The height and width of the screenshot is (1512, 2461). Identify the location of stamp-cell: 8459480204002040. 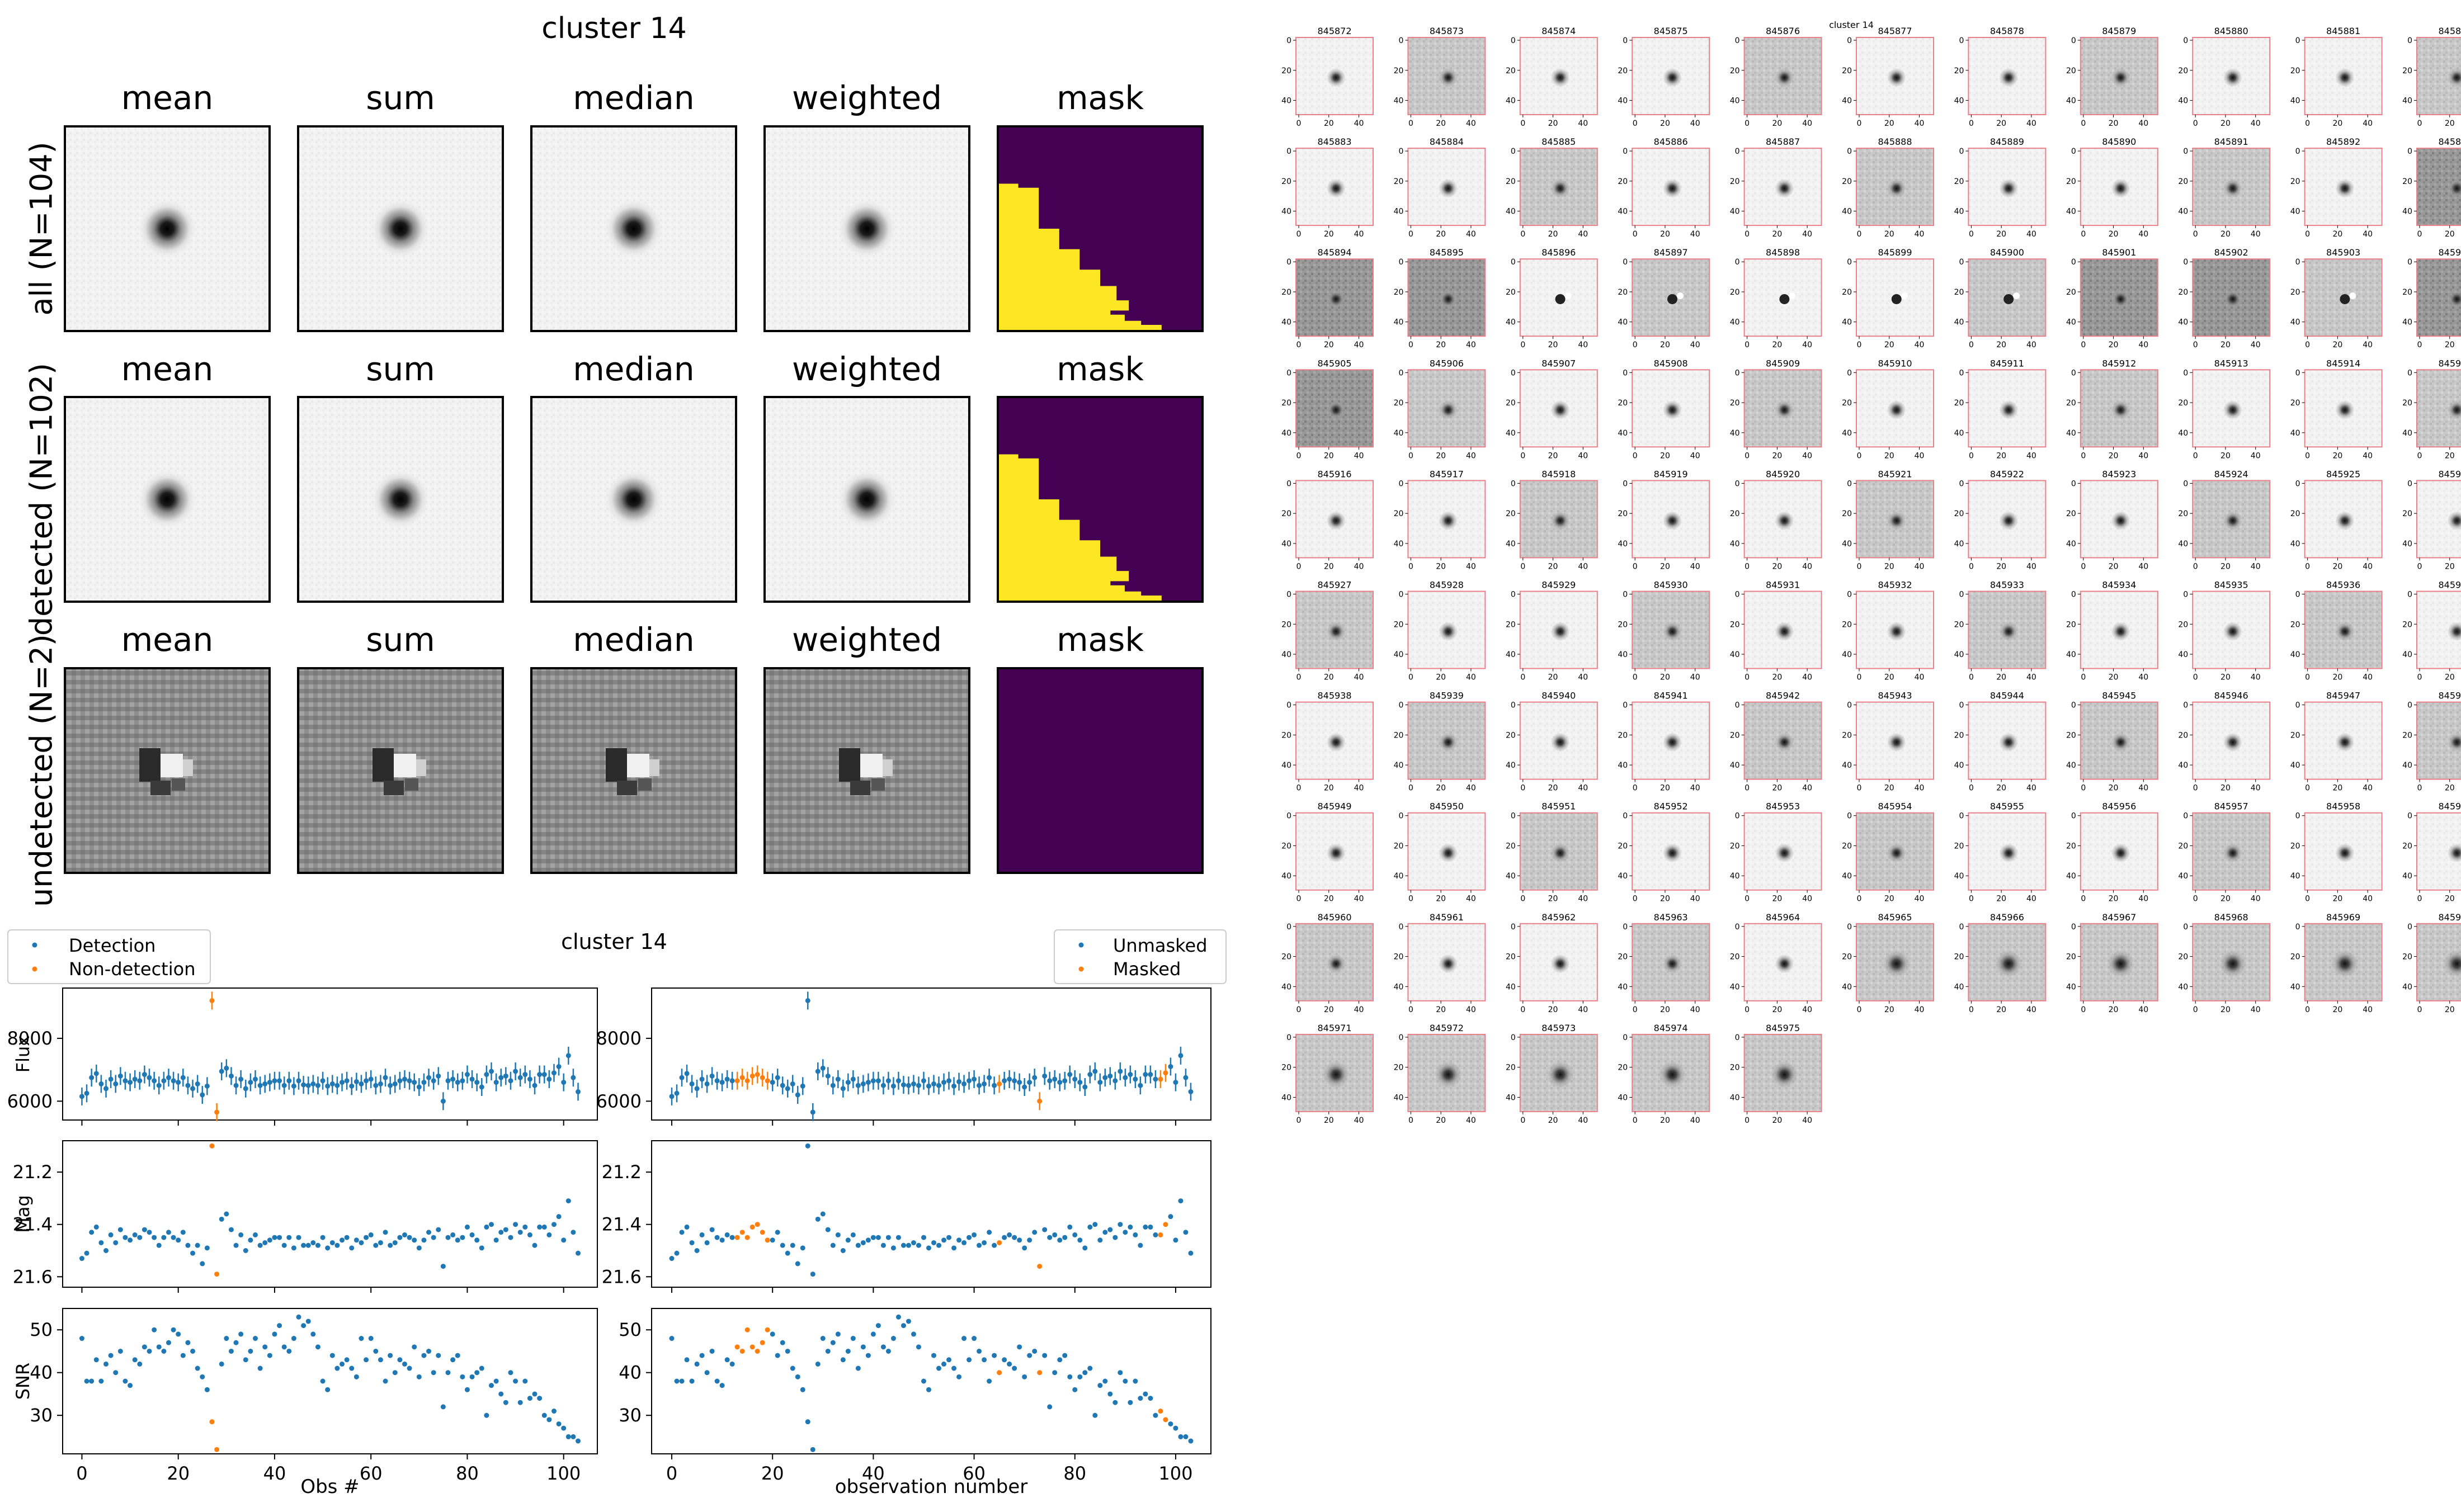
(2431, 742).